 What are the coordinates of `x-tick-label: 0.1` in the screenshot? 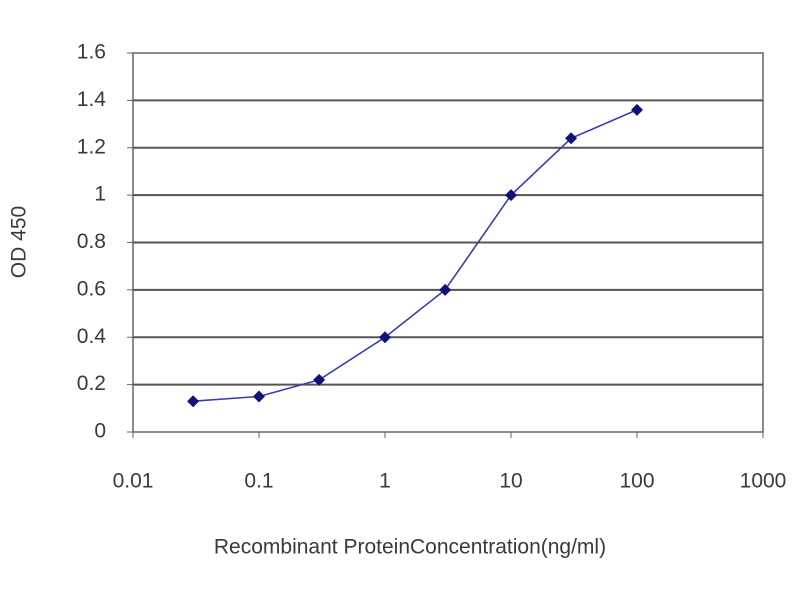 It's located at (258, 481).